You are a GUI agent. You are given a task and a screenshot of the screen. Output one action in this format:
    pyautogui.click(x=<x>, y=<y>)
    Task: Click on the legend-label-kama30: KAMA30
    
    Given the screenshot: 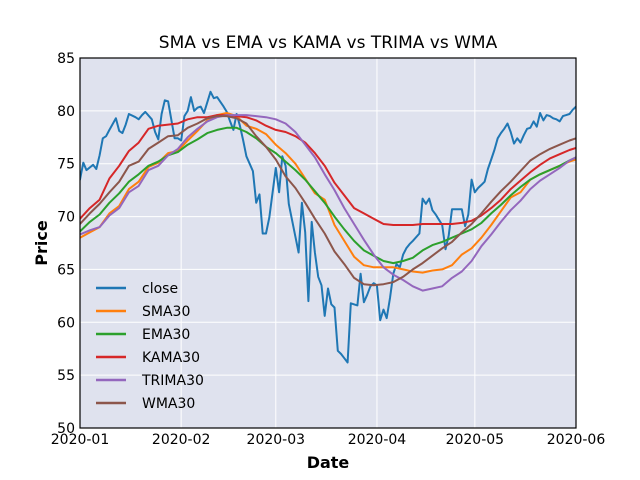 What is the action you would take?
    pyautogui.click(x=171, y=358)
    